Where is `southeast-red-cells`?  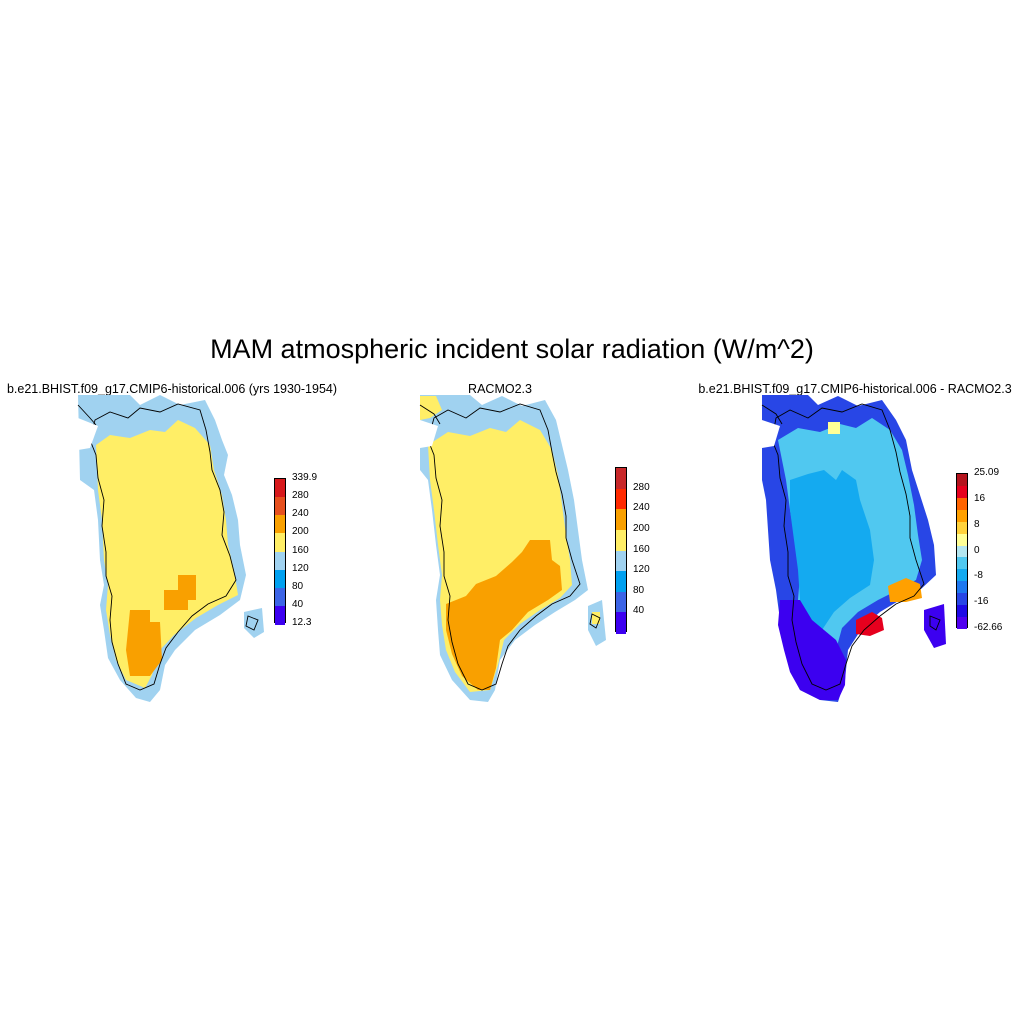
southeast-red-cells is located at coordinates (870, 624).